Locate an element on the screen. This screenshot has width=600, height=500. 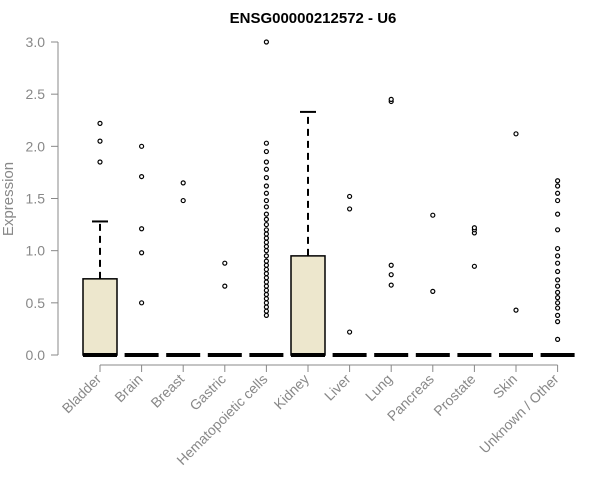
y-tick-label: 2.0 is located at coordinates (36, 146).